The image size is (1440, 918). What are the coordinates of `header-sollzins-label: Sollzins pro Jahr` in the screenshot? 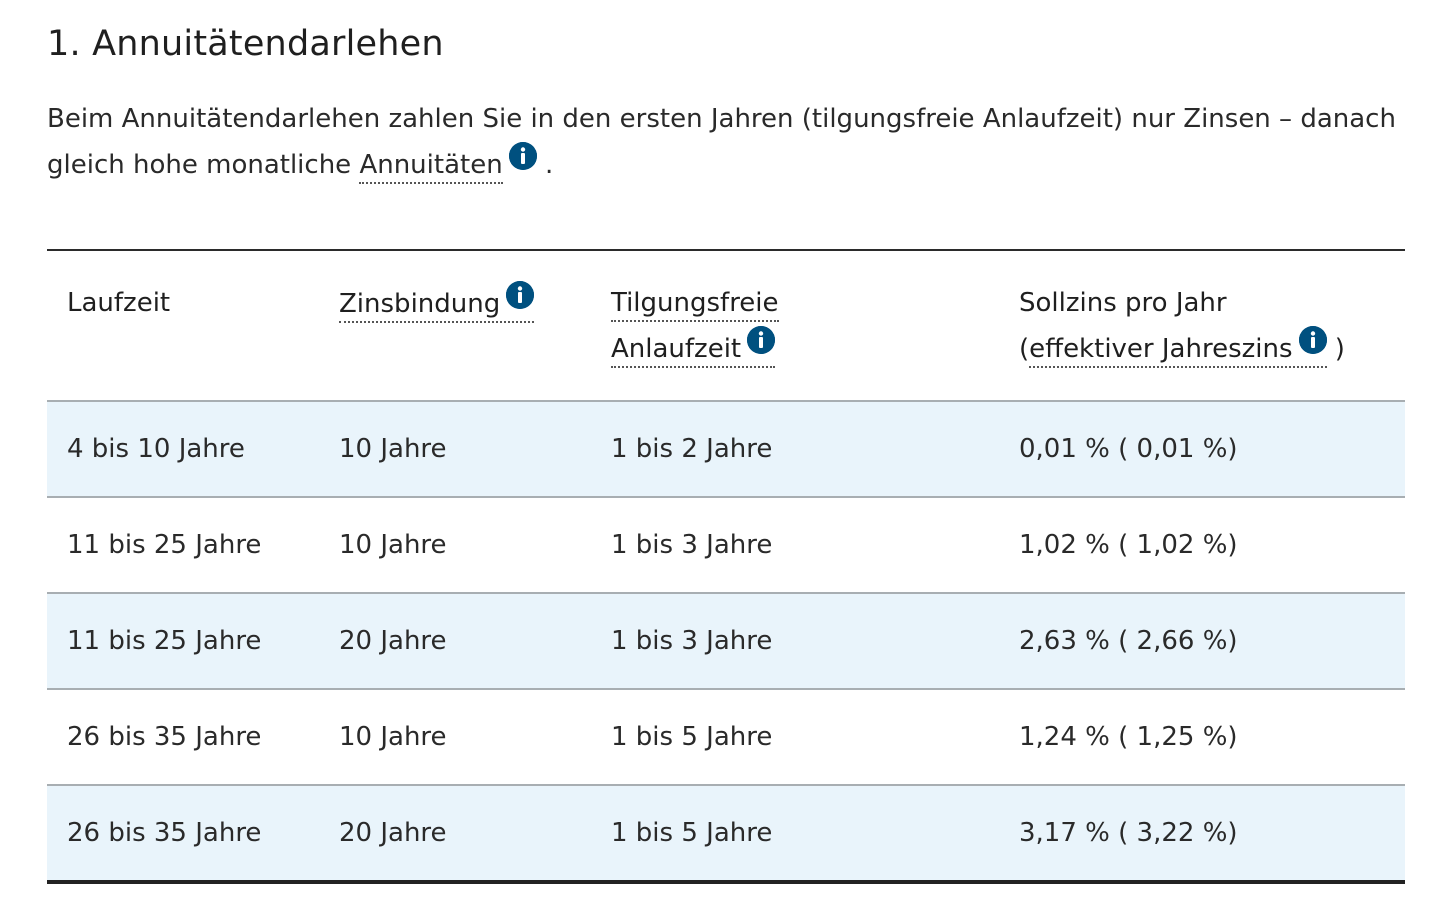 It's located at (1123, 303).